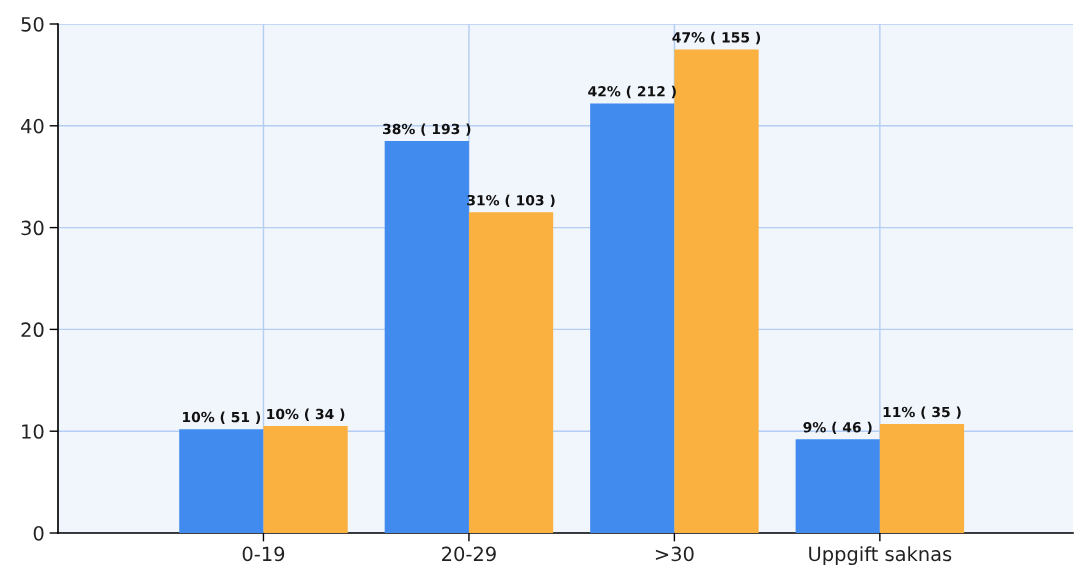 The height and width of the screenshot is (567, 1075). I want to click on y-tick-label: 10, so click(33, 431).